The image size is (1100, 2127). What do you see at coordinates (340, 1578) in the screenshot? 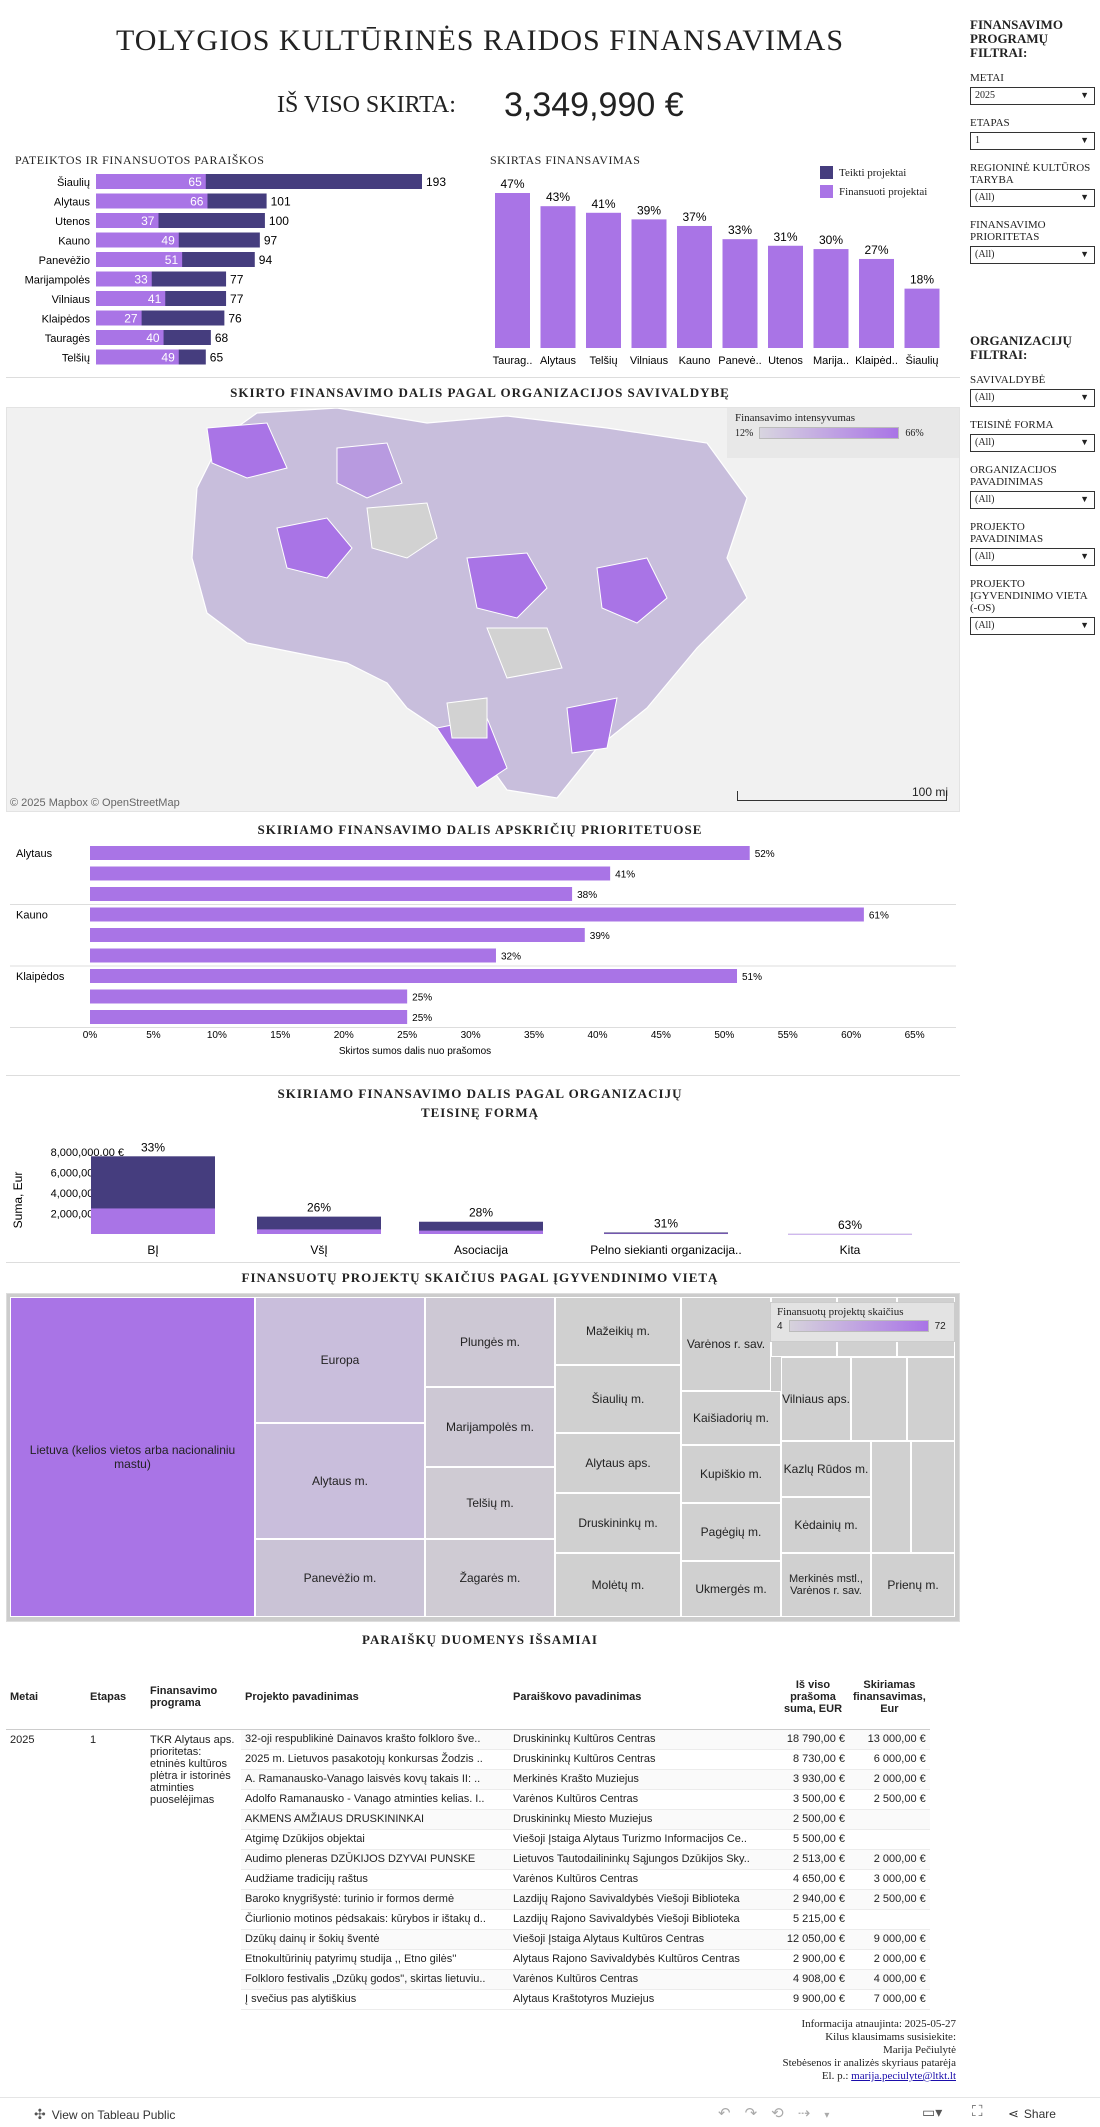
I see `treemap-cell: Panevėžio m.` at bounding box center [340, 1578].